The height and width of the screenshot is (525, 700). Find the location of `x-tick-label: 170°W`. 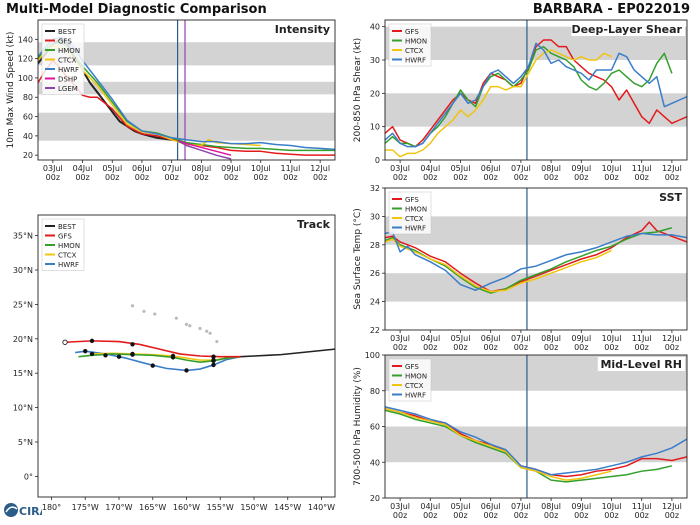

x-tick-label: 170°W is located at coordinates (118, 507).